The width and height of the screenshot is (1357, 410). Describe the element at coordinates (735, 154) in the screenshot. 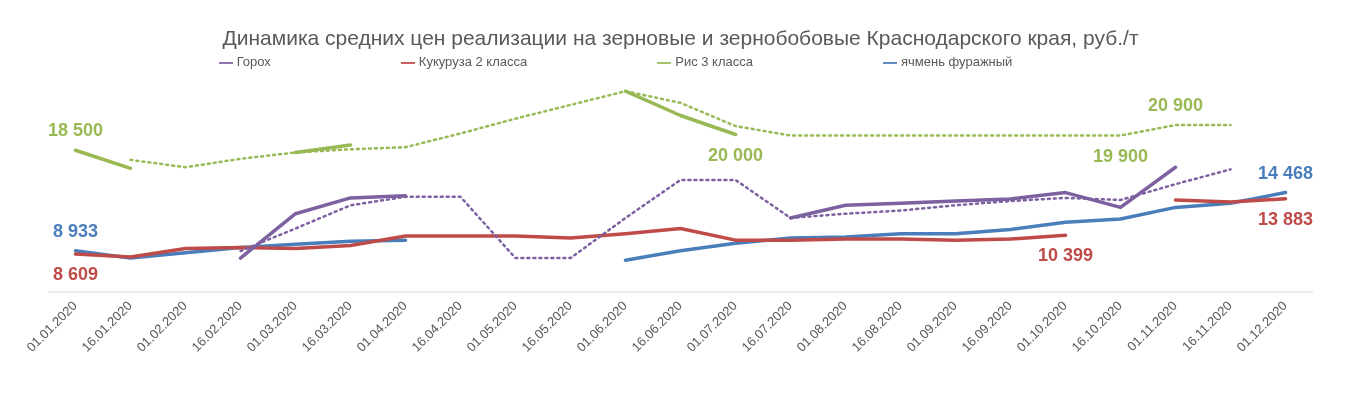

I see `data-label: 20 000` at that location.